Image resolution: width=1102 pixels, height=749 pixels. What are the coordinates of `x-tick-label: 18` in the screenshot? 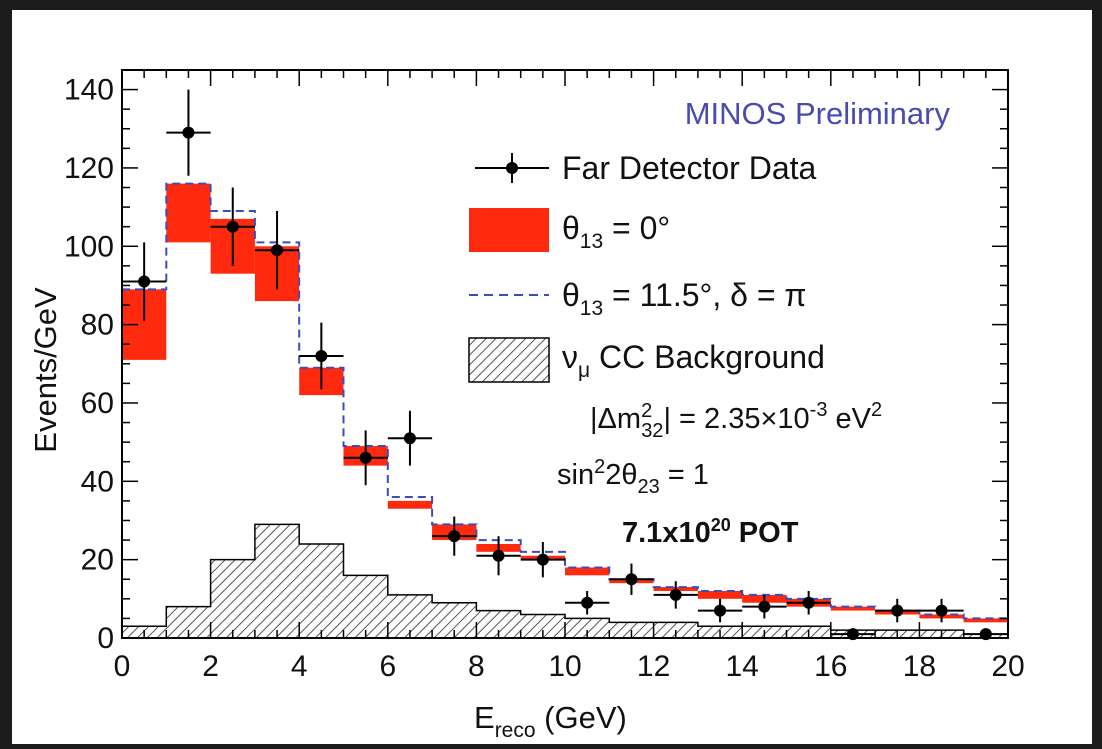 It's located at (919, 666).